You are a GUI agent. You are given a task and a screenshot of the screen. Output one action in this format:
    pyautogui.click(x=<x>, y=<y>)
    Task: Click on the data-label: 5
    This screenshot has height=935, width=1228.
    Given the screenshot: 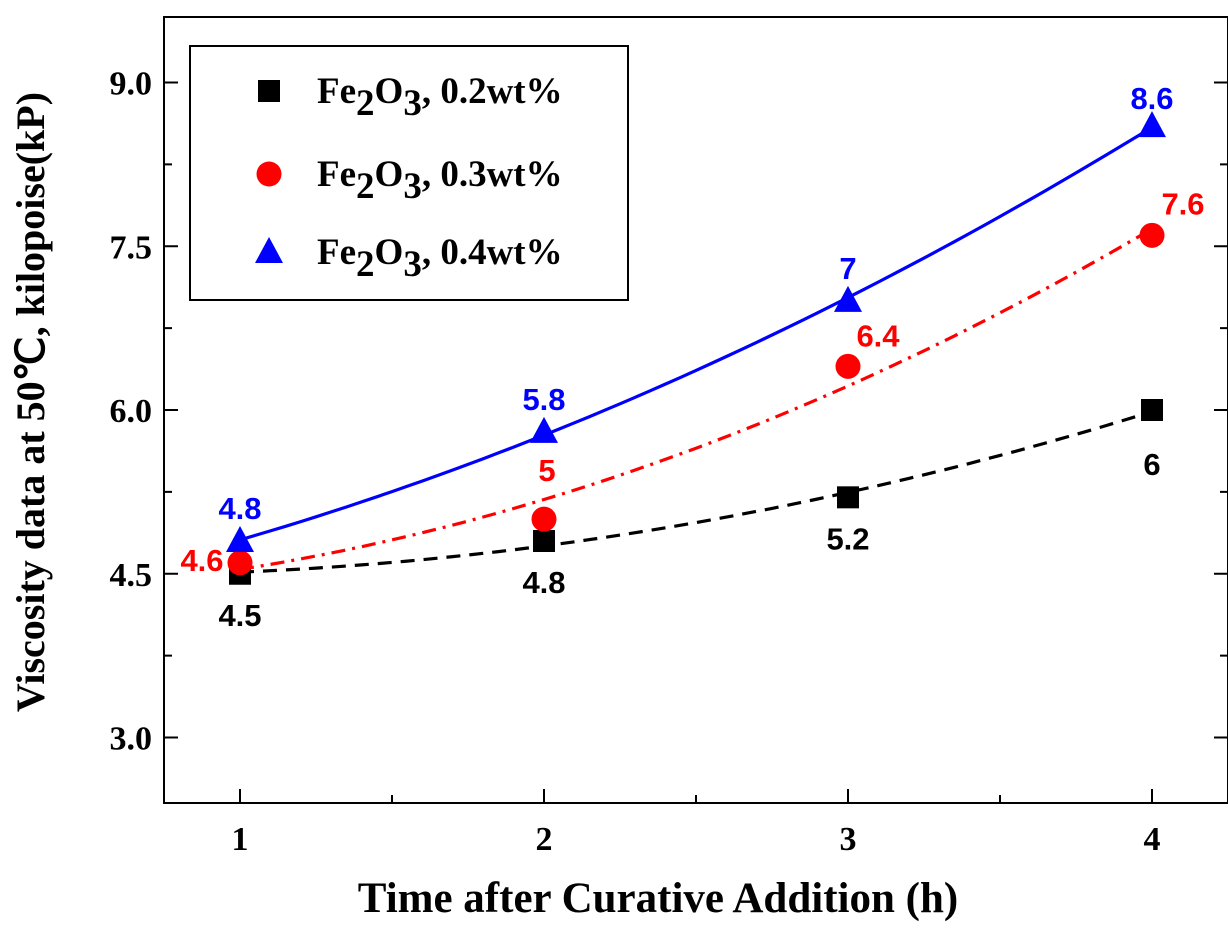 What is the action you would take?
    pyautogui.click(x=546, y=470)
    